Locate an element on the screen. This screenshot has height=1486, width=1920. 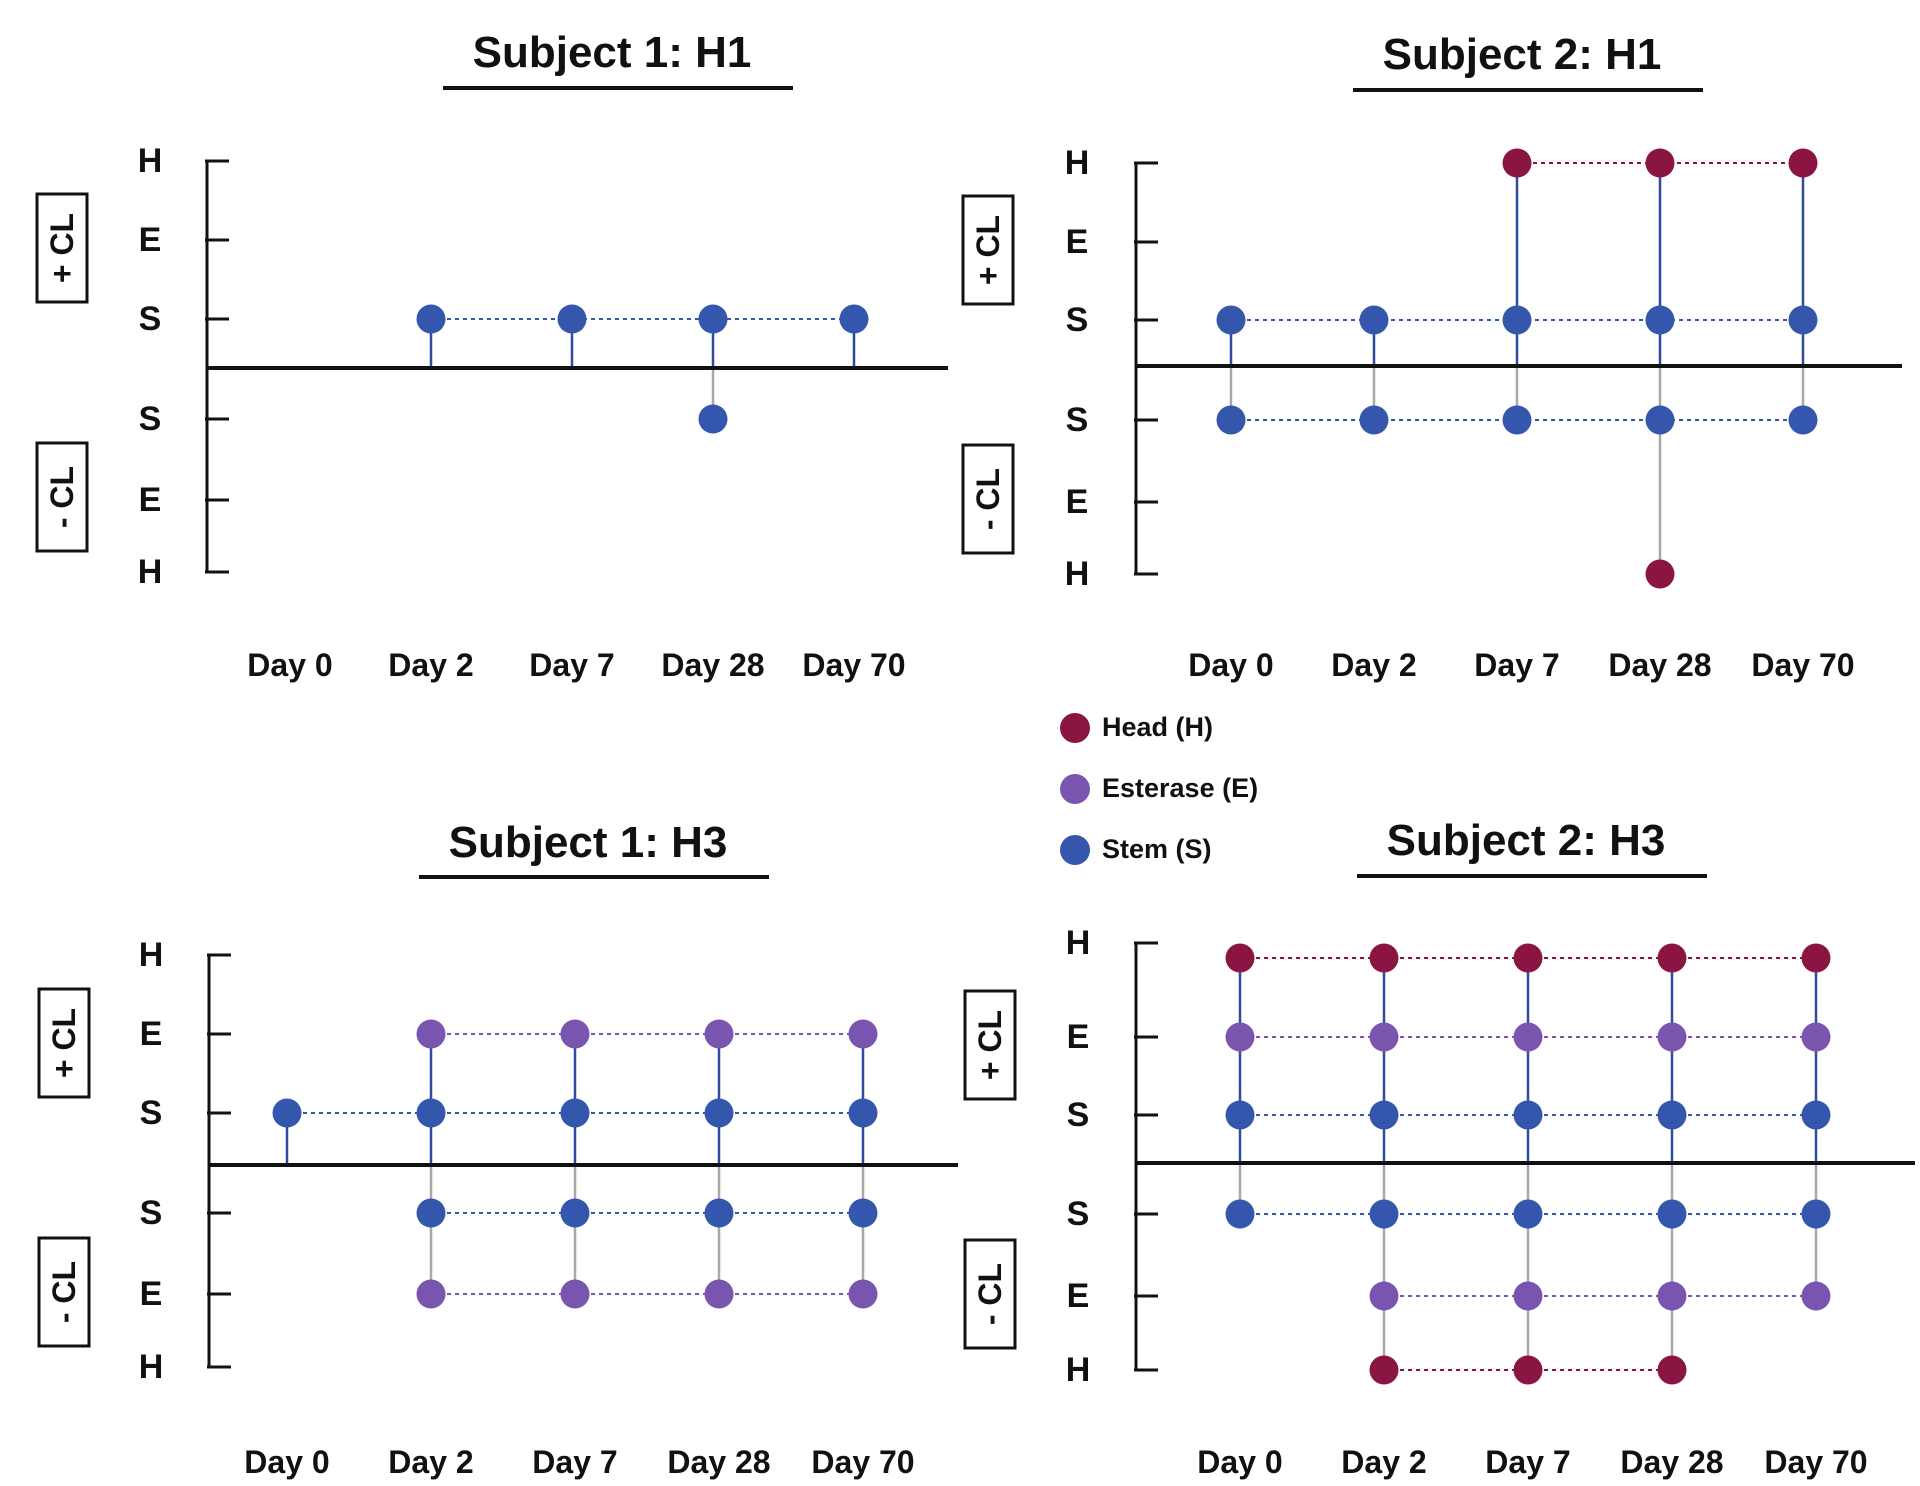
x-tick-label-day-70: Day 70 is located at coordinates (1815, 1462).